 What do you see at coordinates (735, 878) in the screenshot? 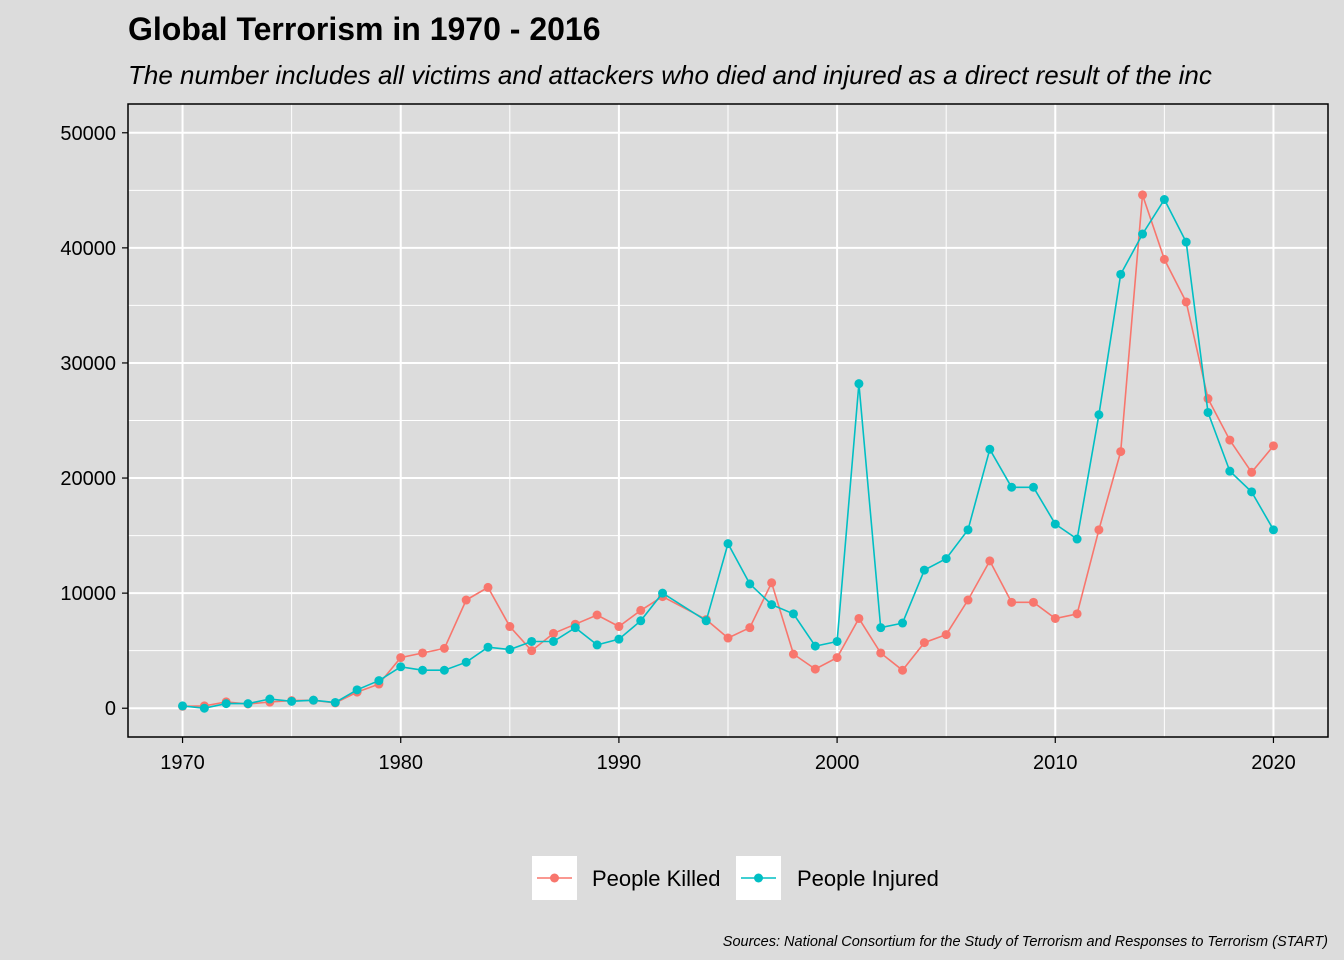
I see `legend: People Killed People Injured` at bounding box center [735, 878].